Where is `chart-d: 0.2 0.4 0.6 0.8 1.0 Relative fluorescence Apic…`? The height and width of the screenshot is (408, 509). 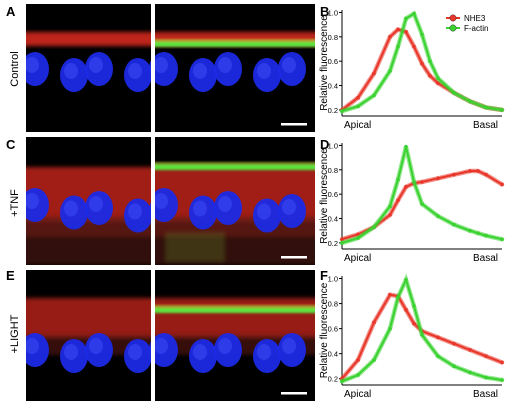
chart-d: 0.2 0.4 0.6 0.8 1.0 Relative fluorescence Apic… is located at coordinates (413, 201).